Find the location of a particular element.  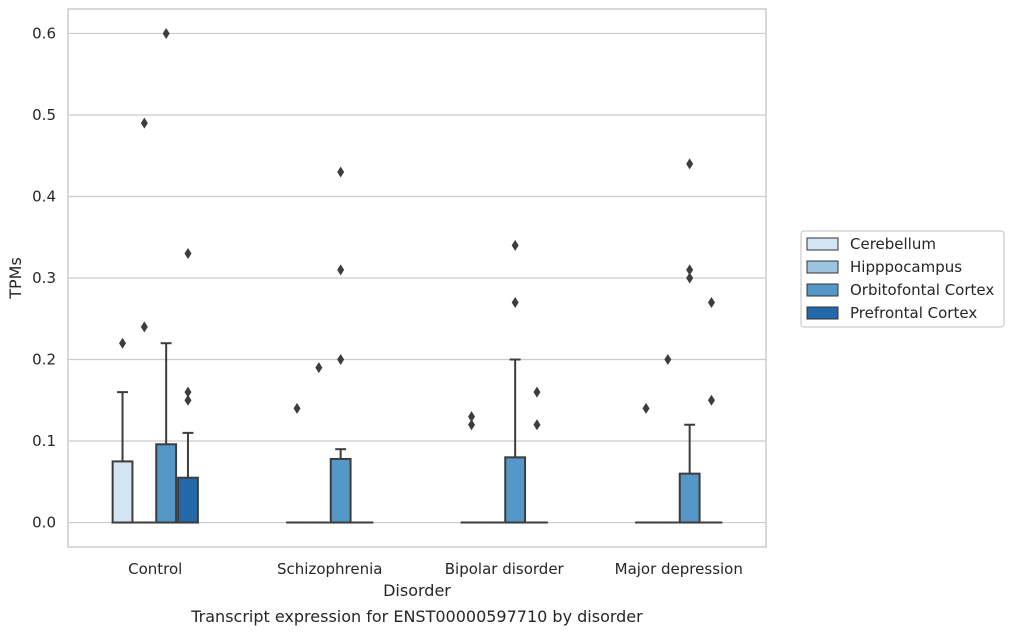

legend-label: Prefrontal Cortex is located at coordinates (913, 313).